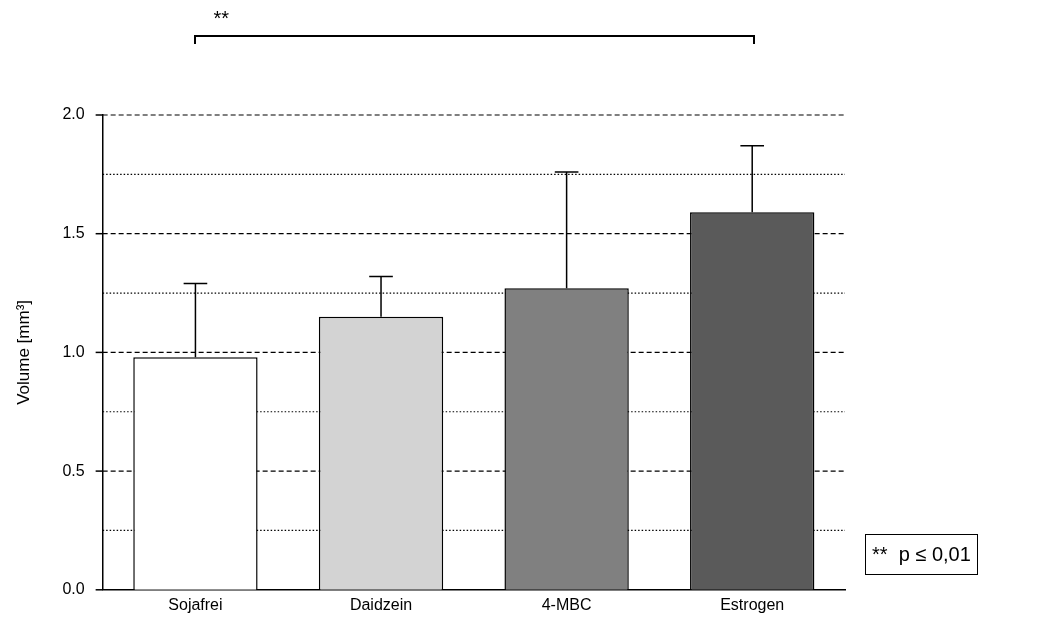  I want to click on y-tick-label: 1.5, so click(73, 233).